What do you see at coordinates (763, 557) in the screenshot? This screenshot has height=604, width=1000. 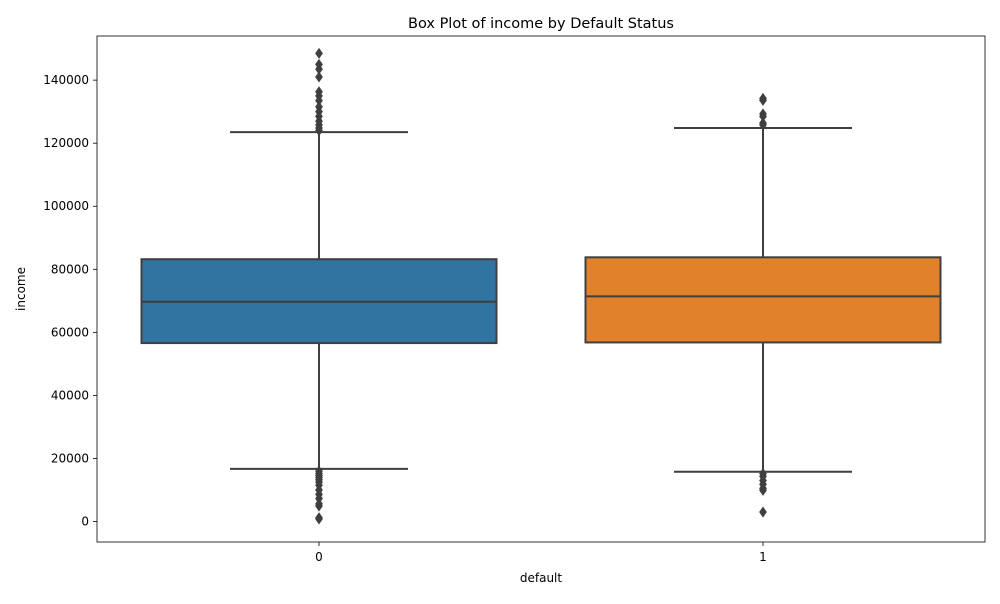 I see `x-tick-label-1: 1` at bounding box center [763, 557].